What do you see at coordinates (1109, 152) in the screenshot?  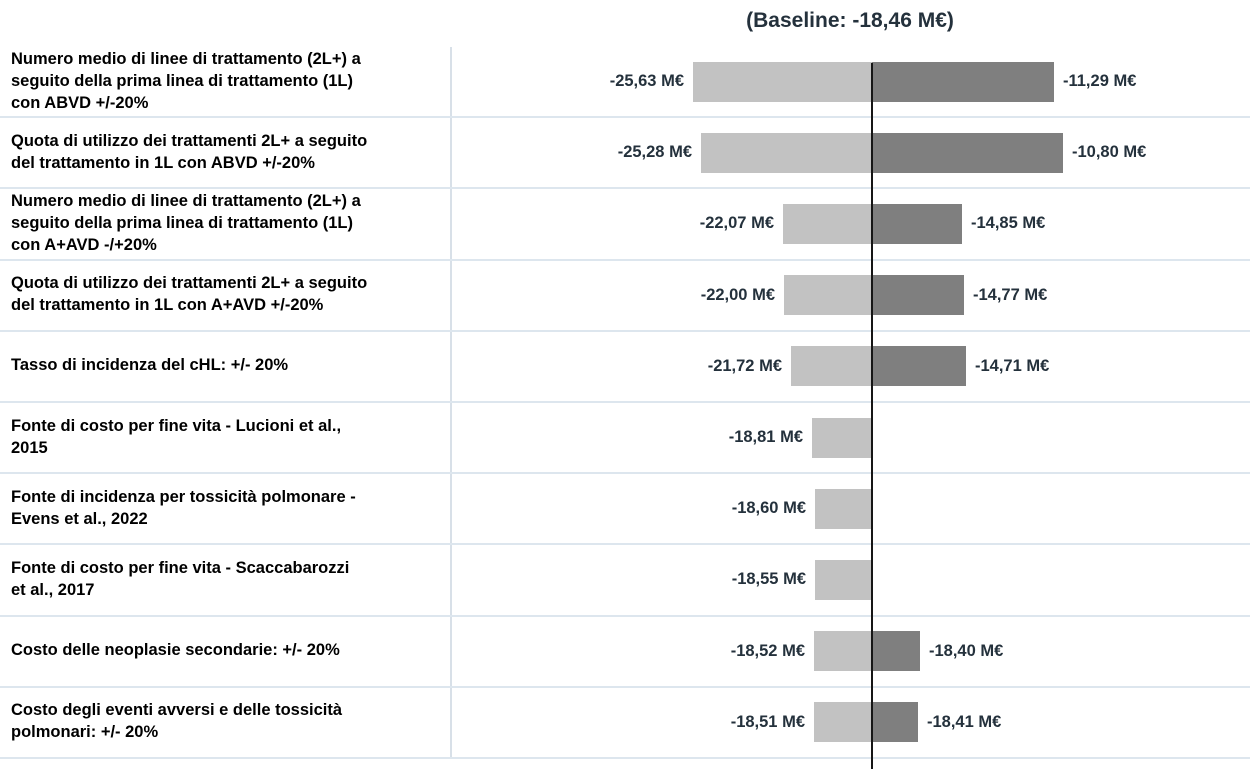 I see `high-value-label: -10,80 M€` at bounding box center [1109, 152].